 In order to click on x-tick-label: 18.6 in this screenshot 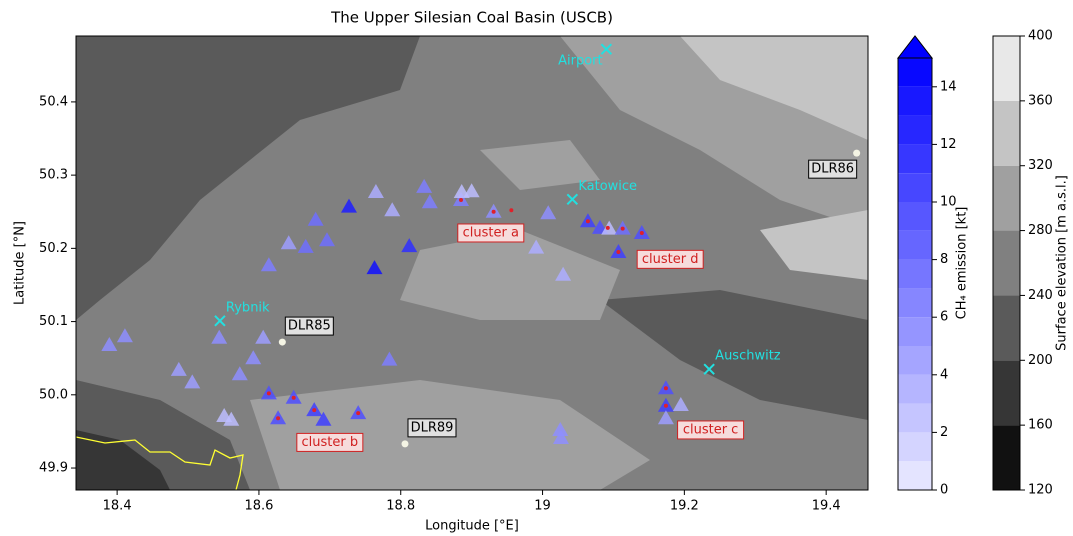, I will do `click(258, 506)`.